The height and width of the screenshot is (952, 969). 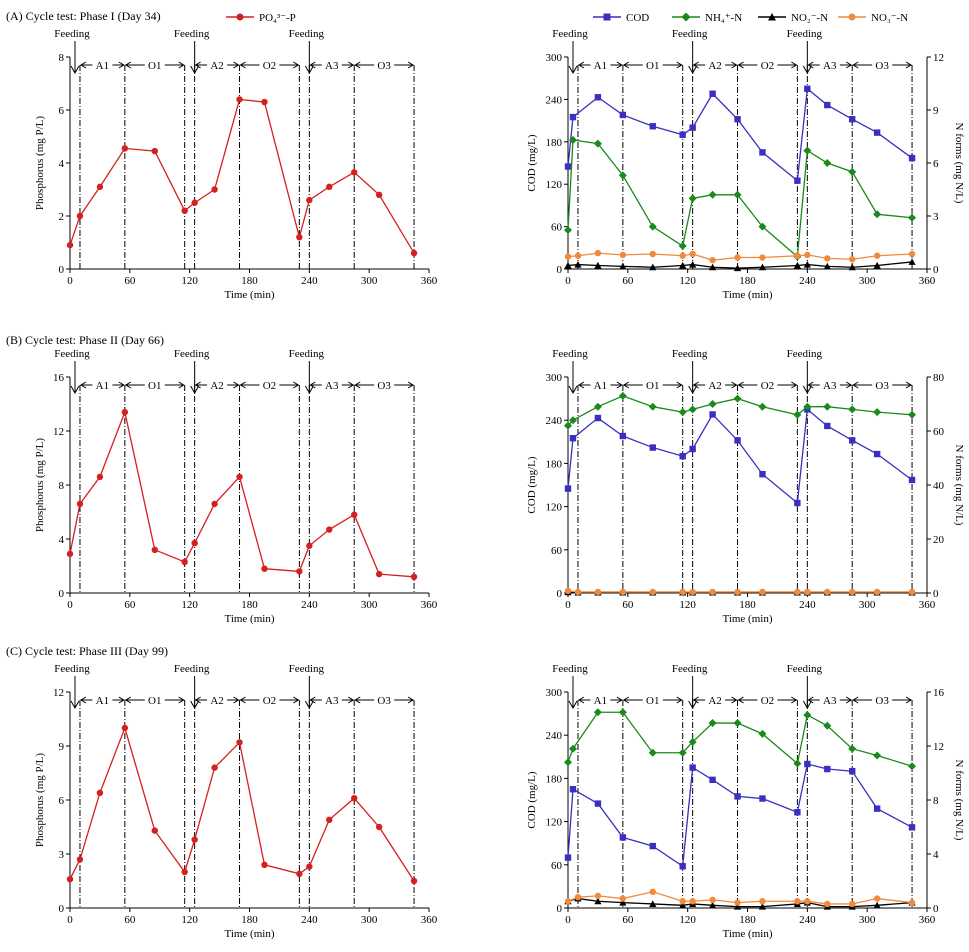 What do you see at coordinates (62, 270) in the screenshot?
I see `y-tick-label: 0` at bounding box center [62, 270].